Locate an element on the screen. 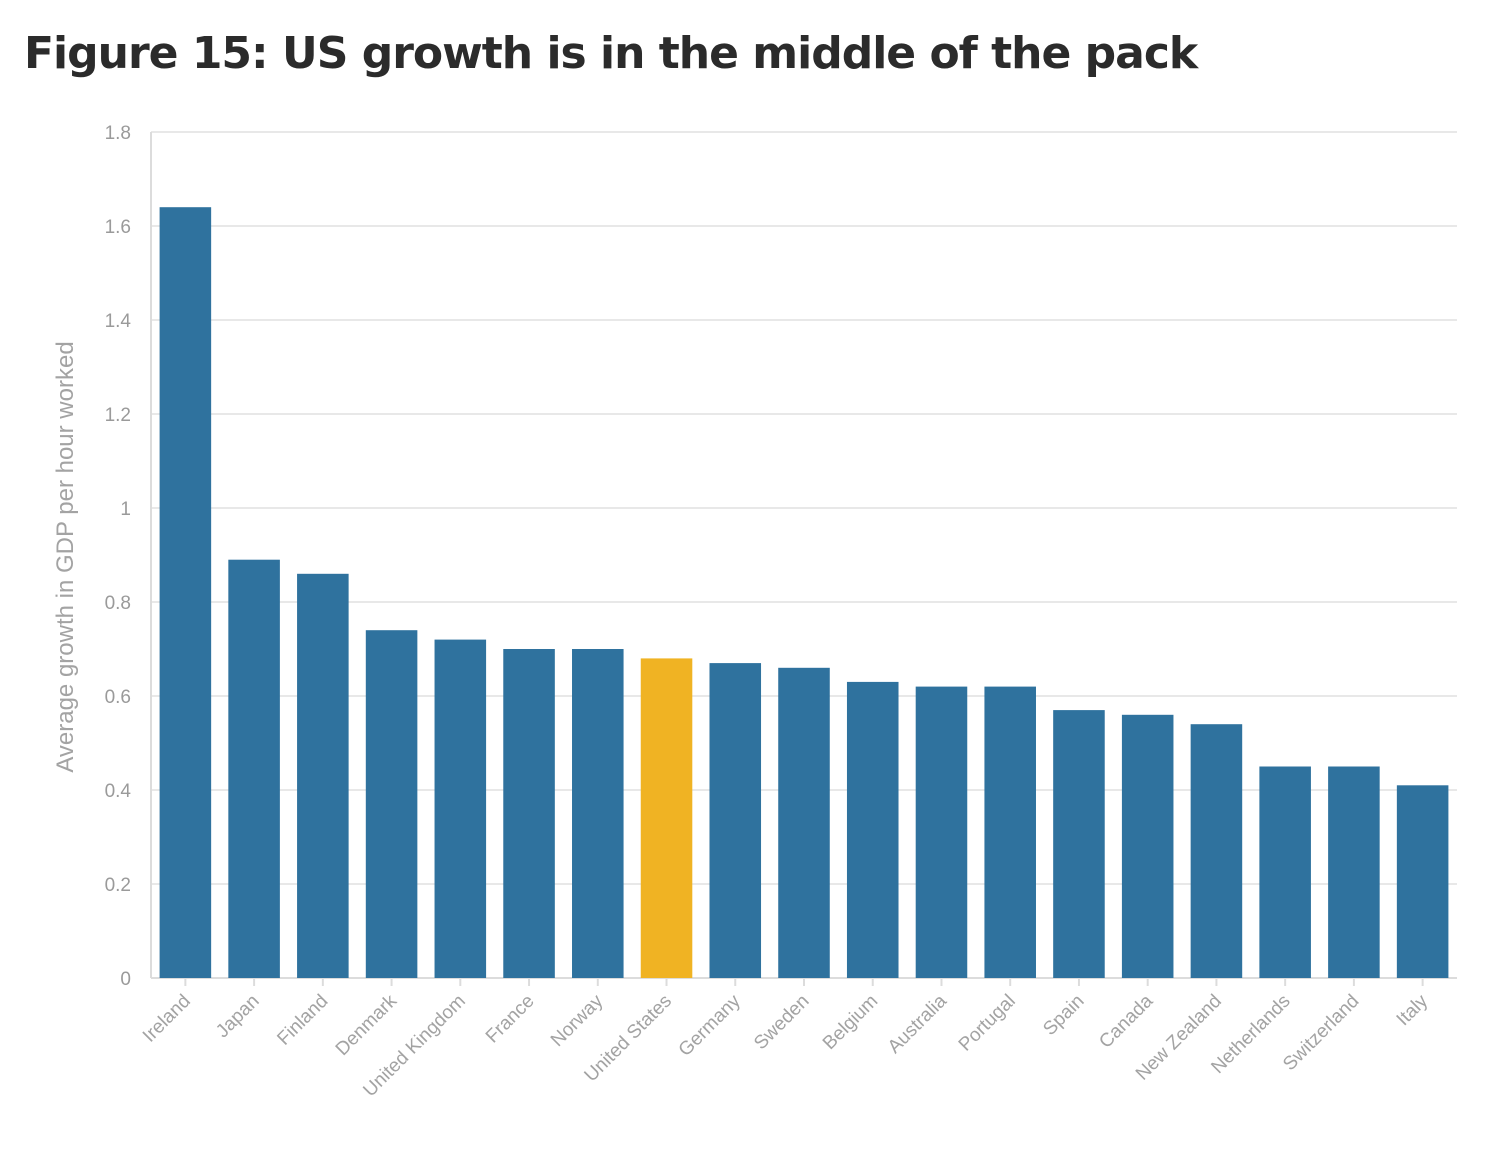 The height and width of the screenshot is (1150, 1496). y-tick-labels: 0 0.2 0.4 0.6 0.8 1 1.2 1.4 1.6 1.8 is located at coordinates (118, 556).